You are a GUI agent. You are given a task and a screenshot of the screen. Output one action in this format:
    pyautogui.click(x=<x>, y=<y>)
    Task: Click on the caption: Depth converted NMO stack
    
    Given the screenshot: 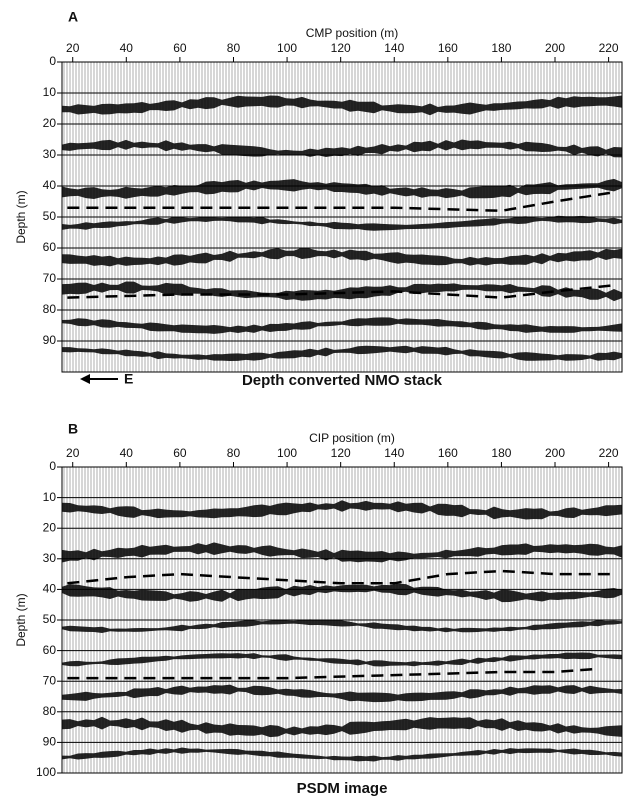 What is the action you would take?
    pyautogui.click(x=342, y=380)
    